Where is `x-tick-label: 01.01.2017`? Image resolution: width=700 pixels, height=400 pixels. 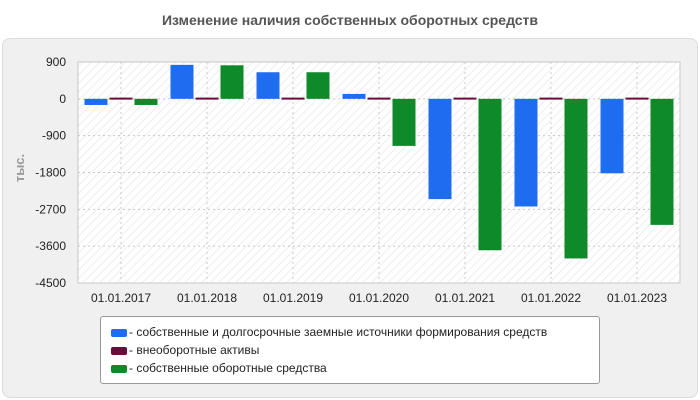
x-tick-label: 01.01.2017 is located at coordinates (121, 298).